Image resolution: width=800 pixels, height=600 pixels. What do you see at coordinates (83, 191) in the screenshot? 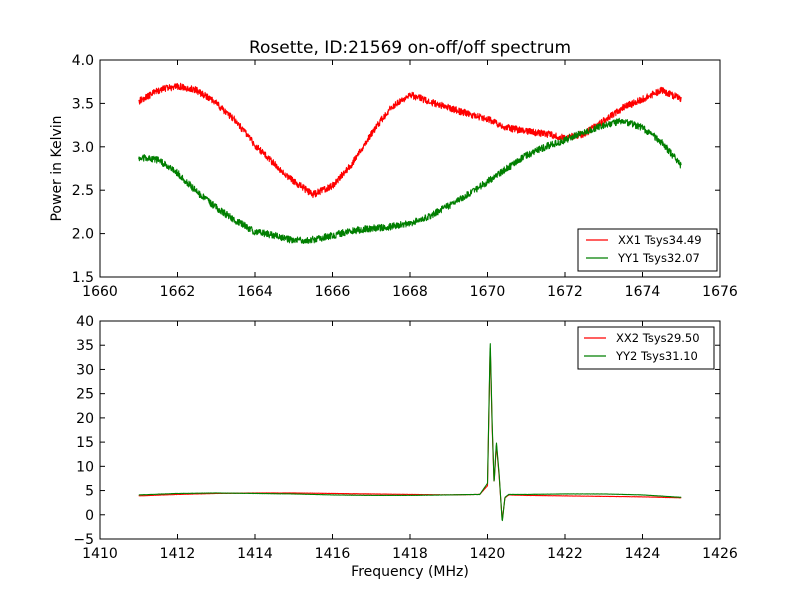
I see `top-y-tick-label: 2.5` at bounding box center [83, 191].